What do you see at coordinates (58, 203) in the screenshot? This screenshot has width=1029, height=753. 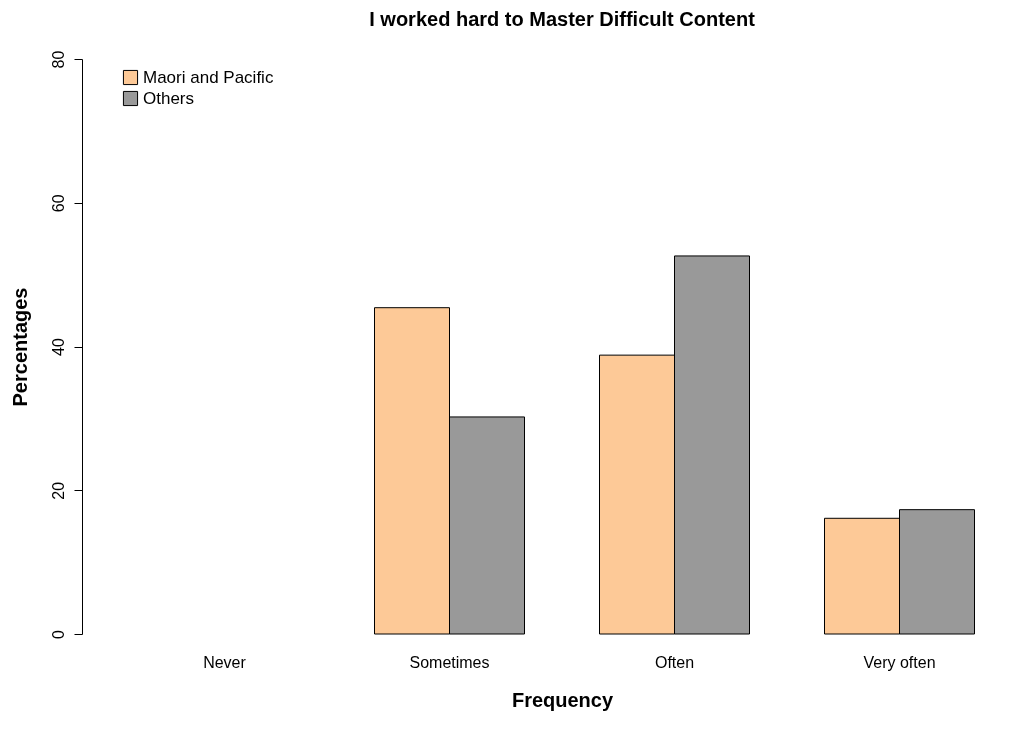 I see `y-tick-label: 60` at bounding box center [58, 203].